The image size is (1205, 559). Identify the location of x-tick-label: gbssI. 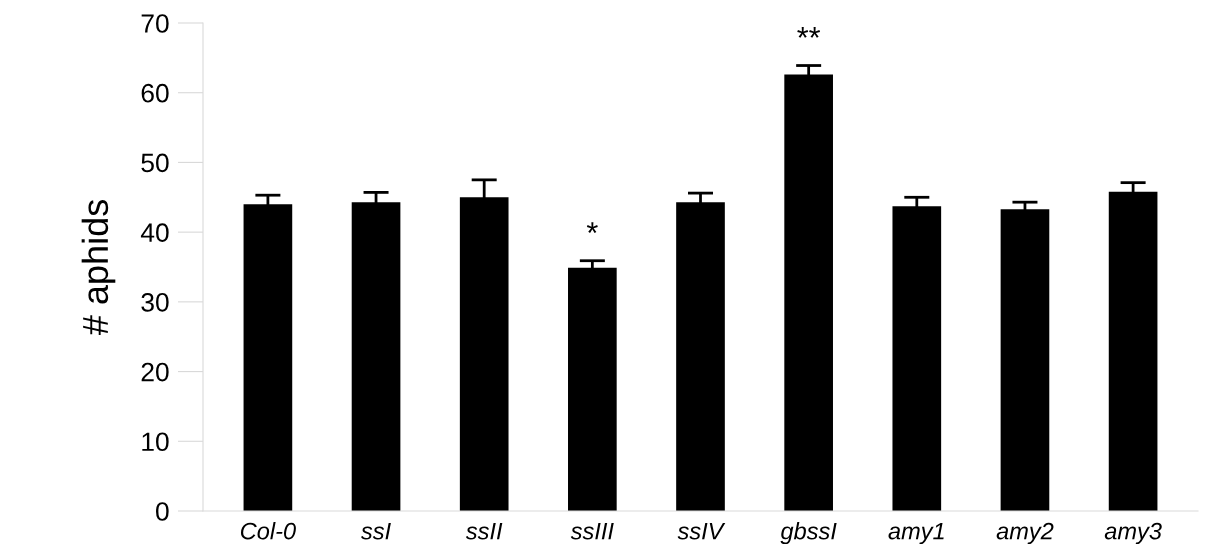
(808, 533).